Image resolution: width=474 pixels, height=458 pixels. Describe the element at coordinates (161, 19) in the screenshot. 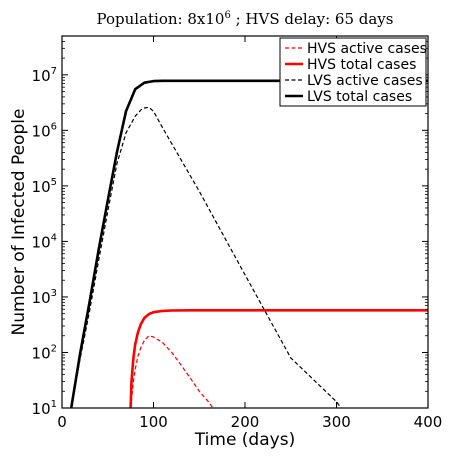

I see `chart-title-main: Population: 8x10` at that location.